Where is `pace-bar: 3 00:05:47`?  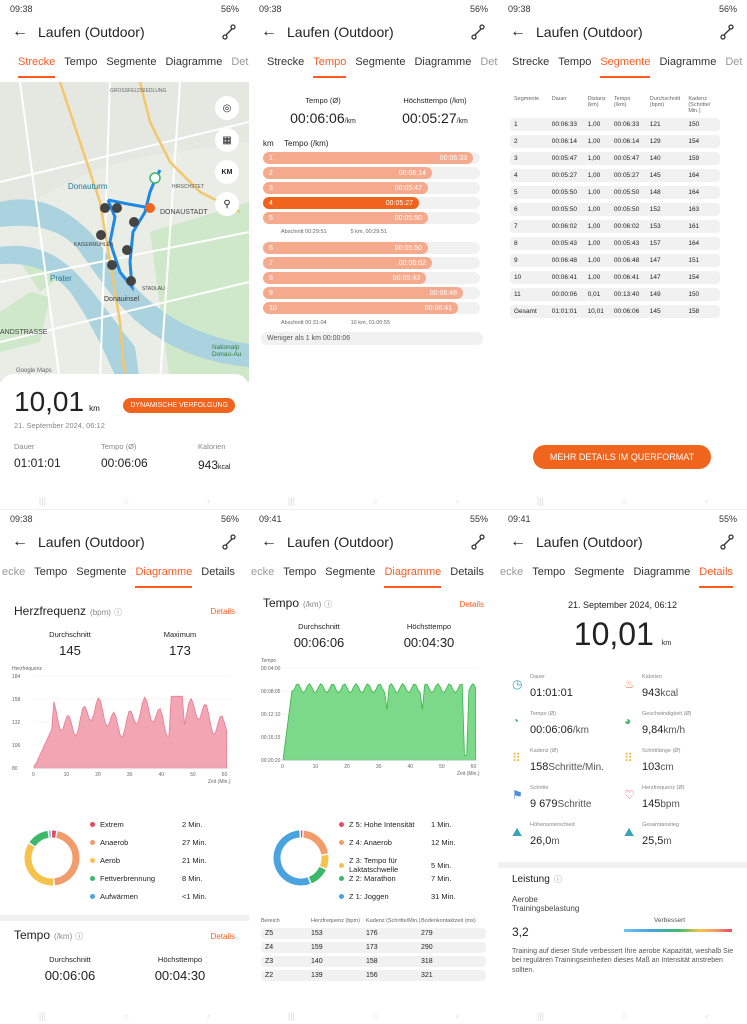
pace-bar: 3 00:05:47 is located at coordinates (345, 188).